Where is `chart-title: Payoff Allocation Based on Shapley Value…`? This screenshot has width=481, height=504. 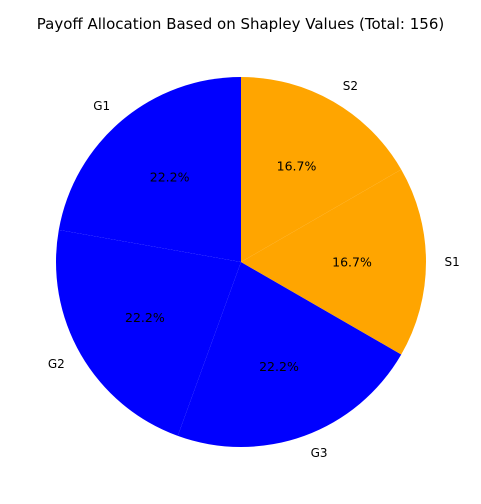 chart-title: Payoff Allocation Based on Shapley Value… is located at coordinates (240, 24).